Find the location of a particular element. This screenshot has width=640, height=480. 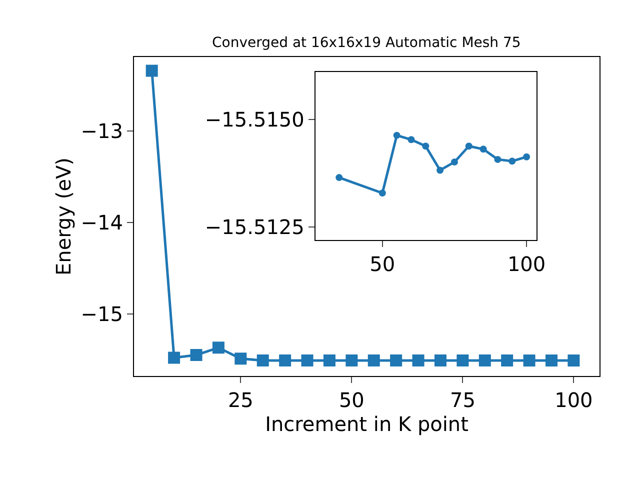

x-axis-title: Increment in K point is located at coordinates (367, 424).